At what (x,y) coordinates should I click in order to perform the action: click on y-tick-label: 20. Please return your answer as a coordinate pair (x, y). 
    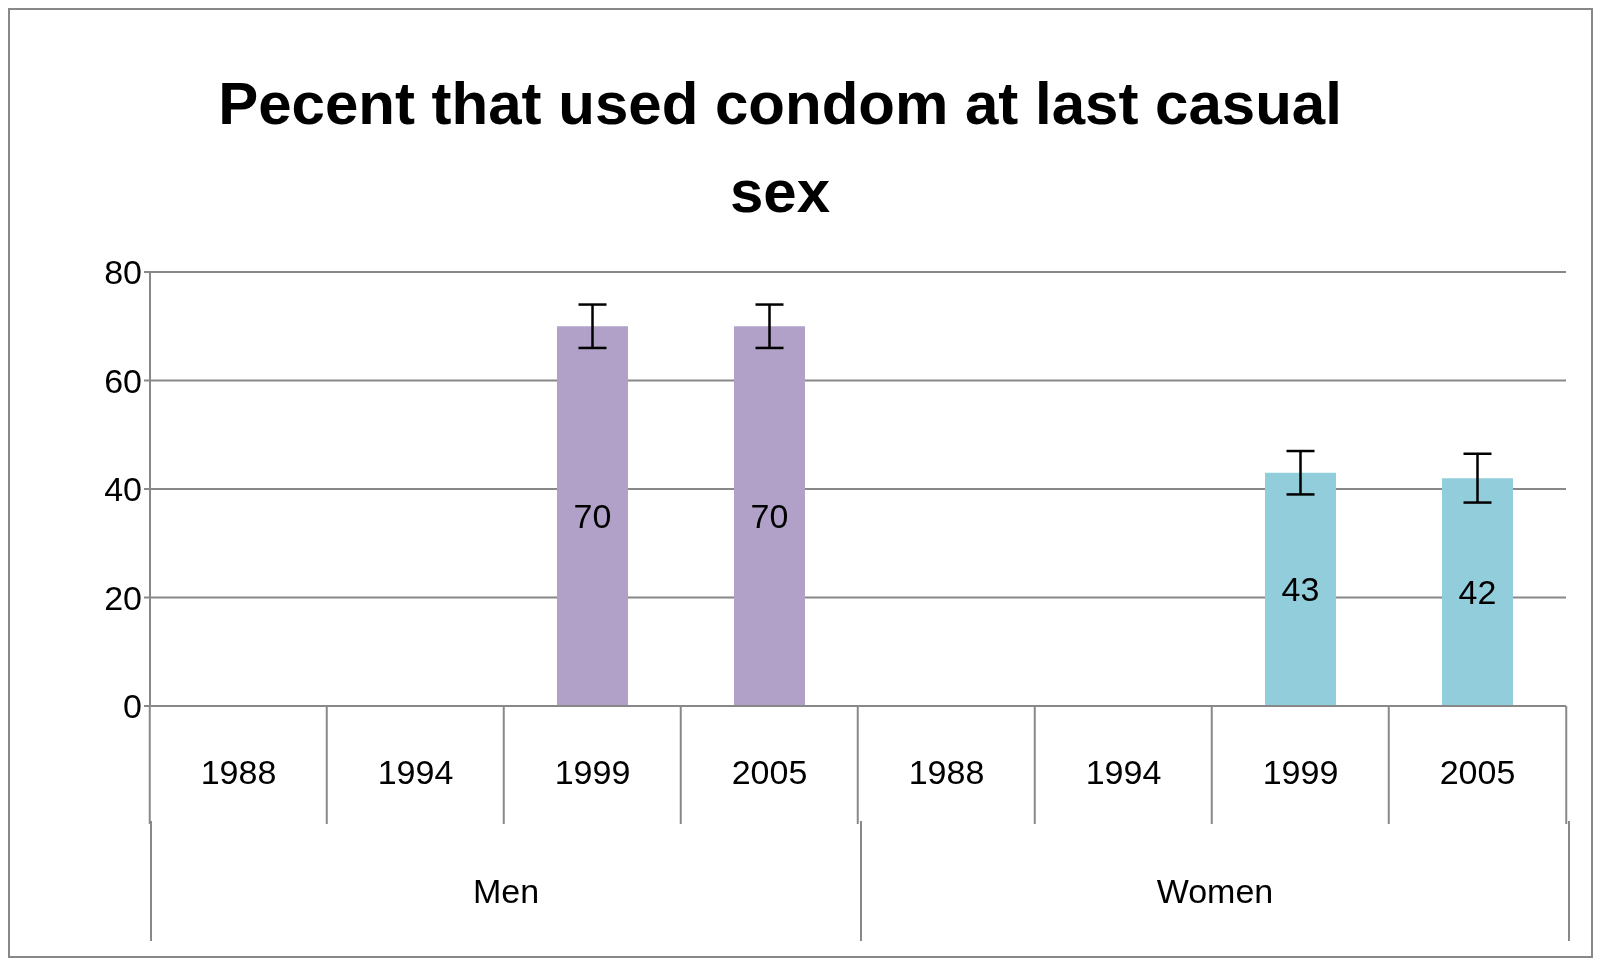
    Looking at the image, I should click on (123, 597).